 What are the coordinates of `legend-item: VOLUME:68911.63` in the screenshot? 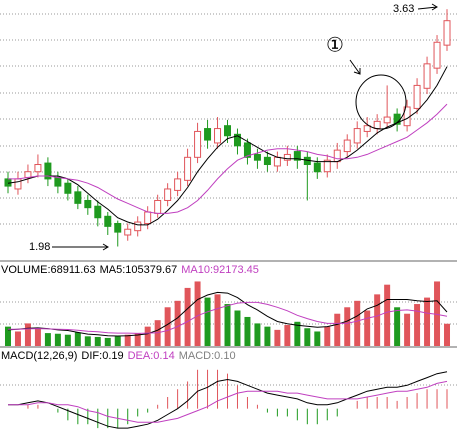 It's located at (48, 270).